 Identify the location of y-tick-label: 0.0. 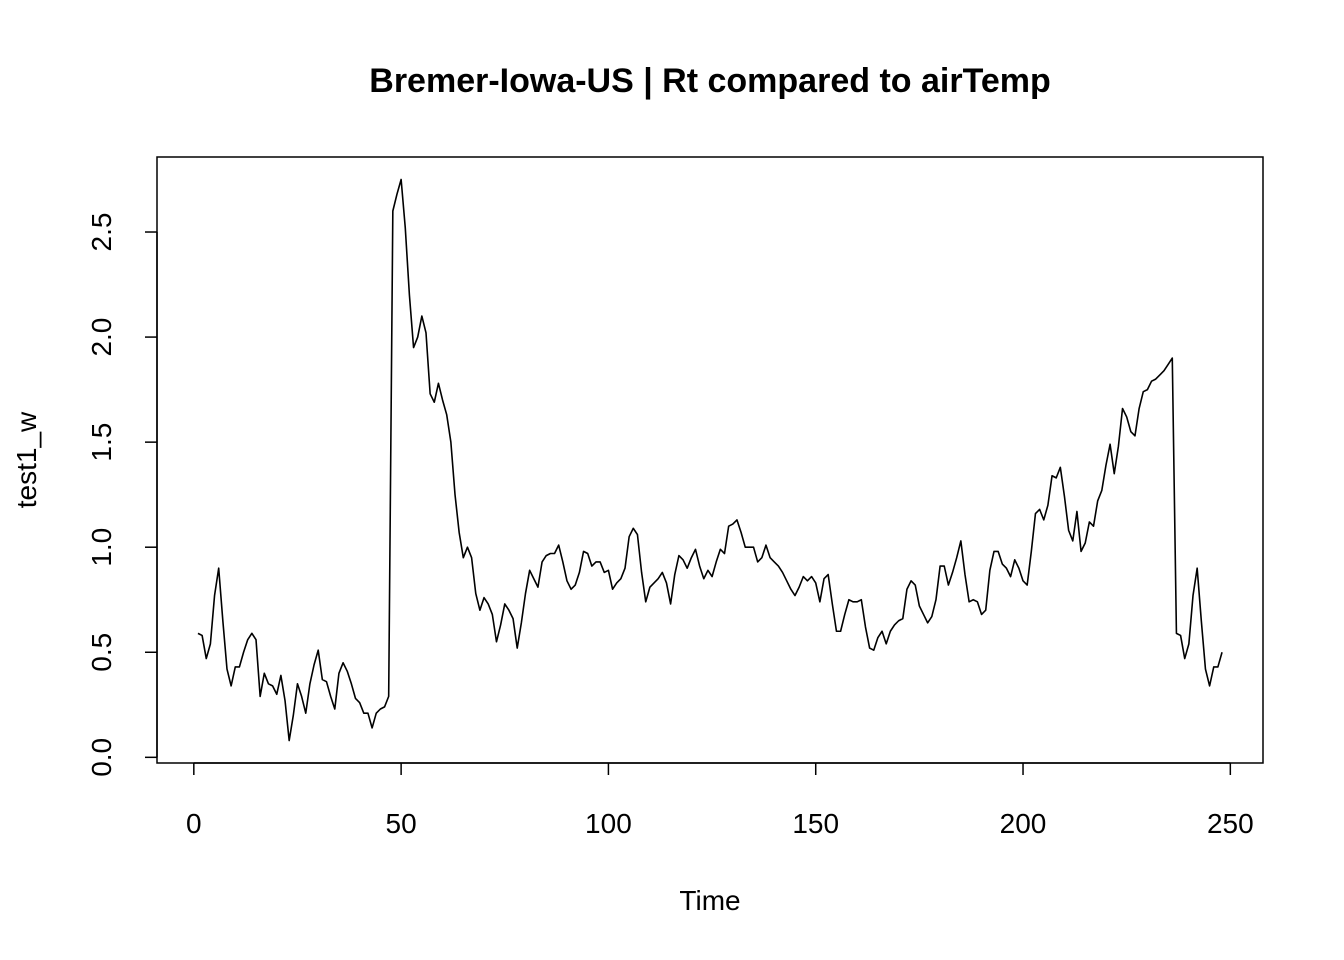
(101, 757).